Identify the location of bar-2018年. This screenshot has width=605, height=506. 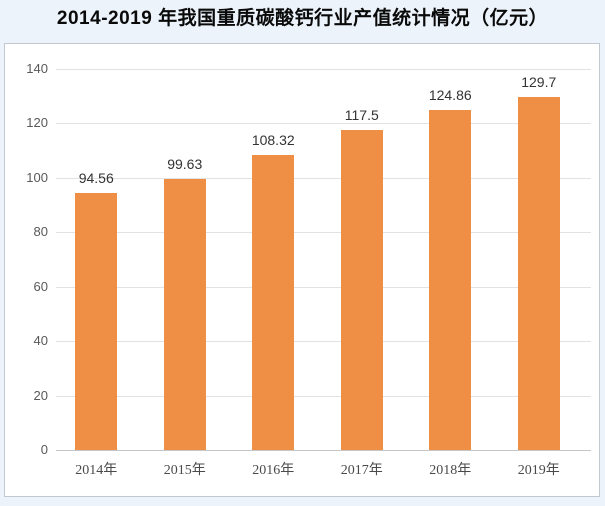
(450, 280).